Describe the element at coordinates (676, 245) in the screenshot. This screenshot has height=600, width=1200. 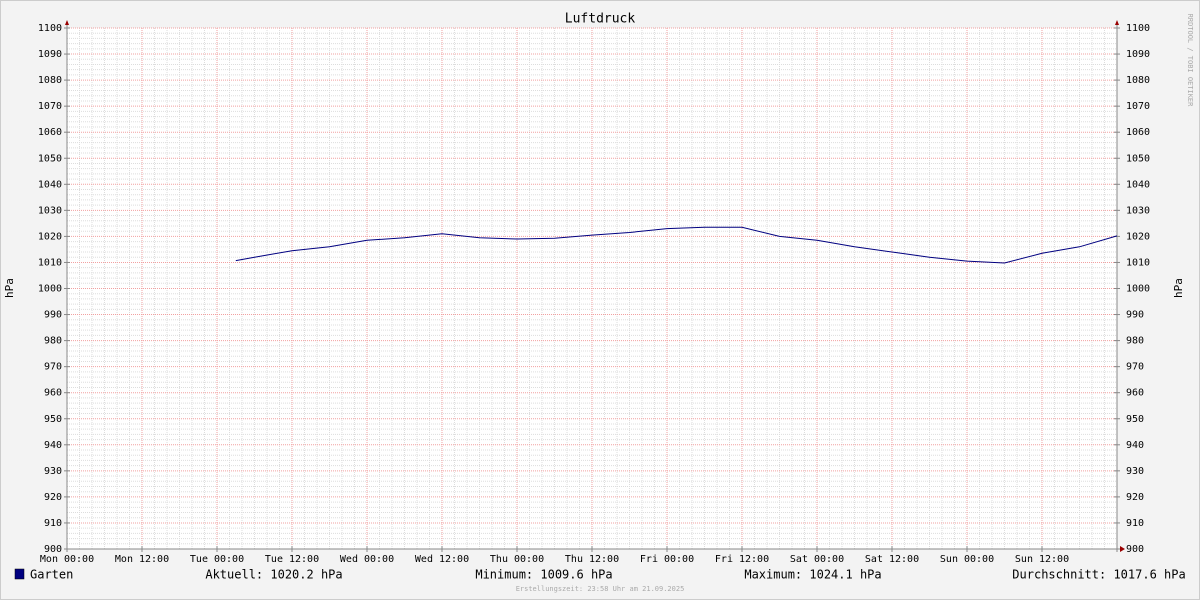
I see `line-series` at that location.